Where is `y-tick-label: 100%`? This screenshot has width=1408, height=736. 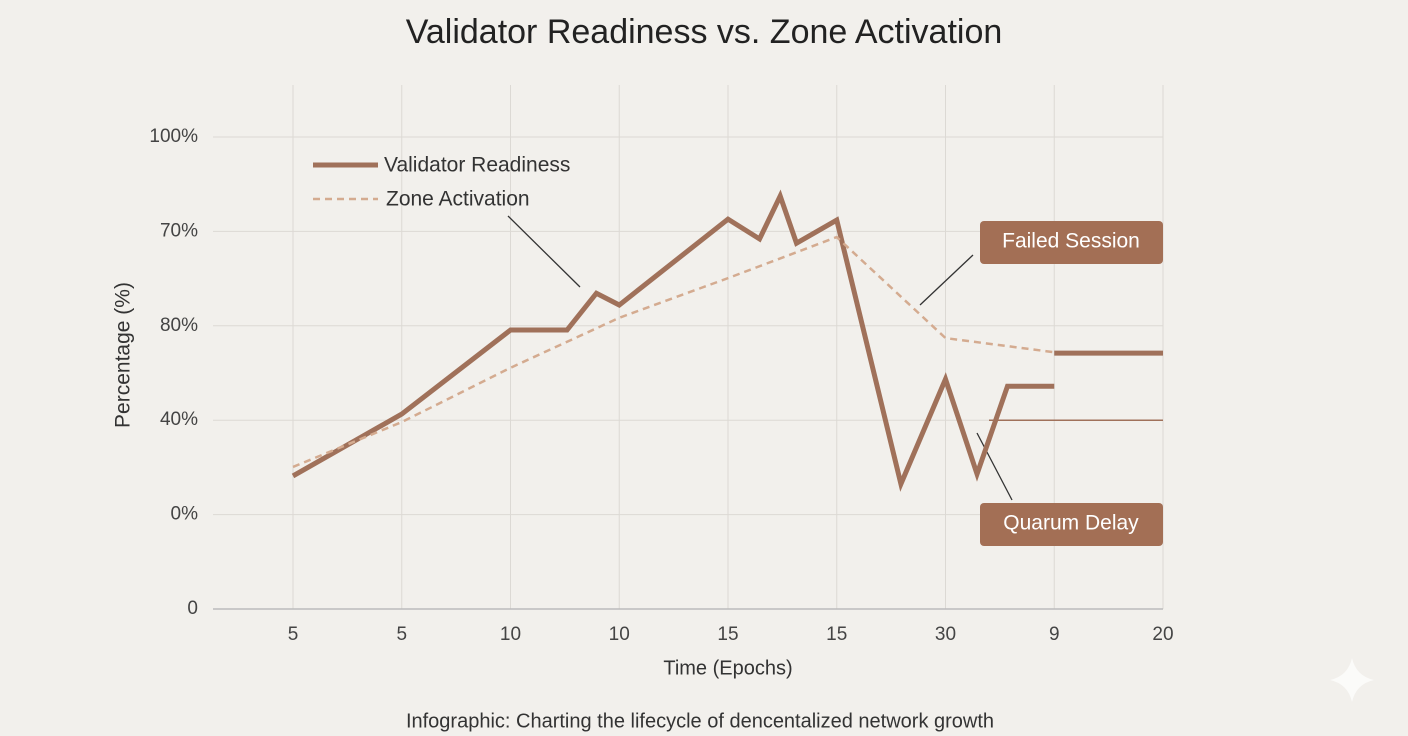 y-tick-label: 100% is located at coordinates (173, 136).